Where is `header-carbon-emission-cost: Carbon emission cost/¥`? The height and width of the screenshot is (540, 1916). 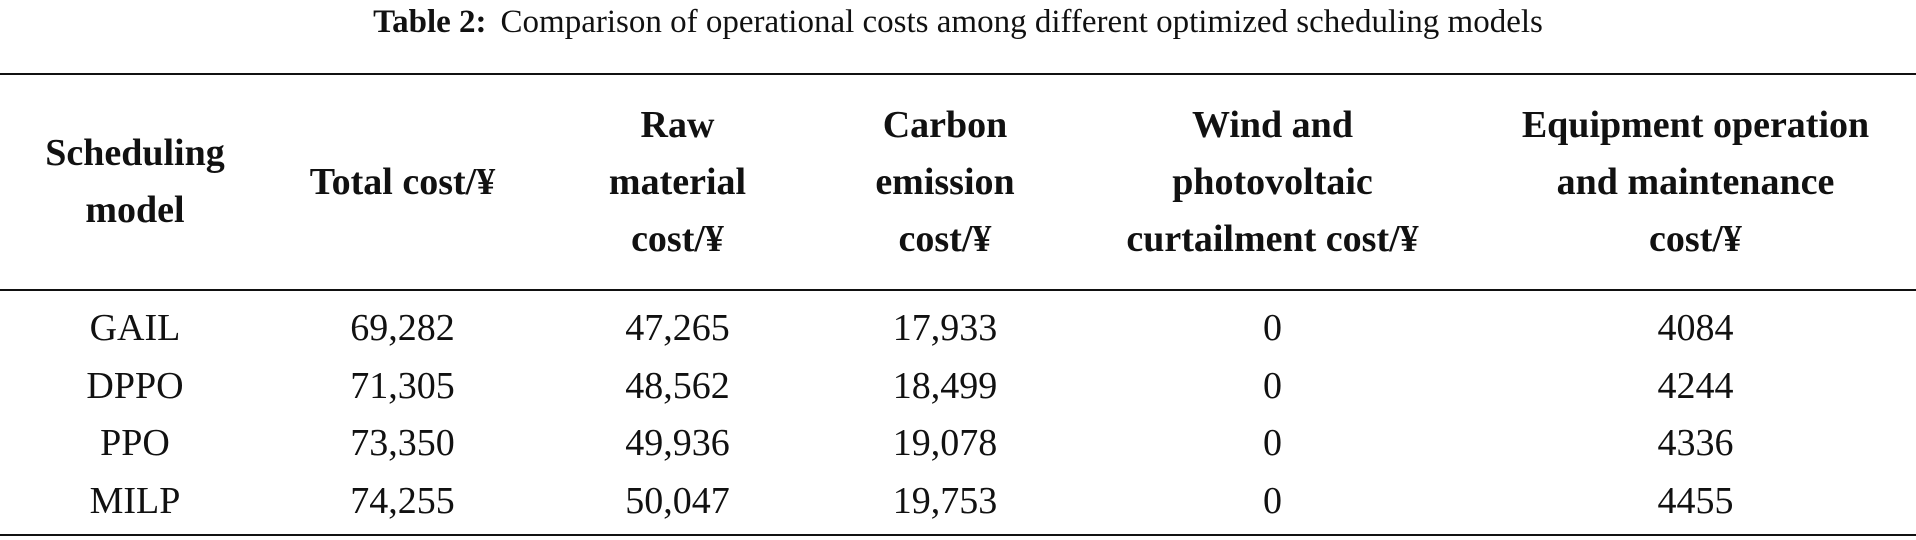 header-carbon-emission-cost: Carbon emission cost/¥ is located at coordinates (945, 181).